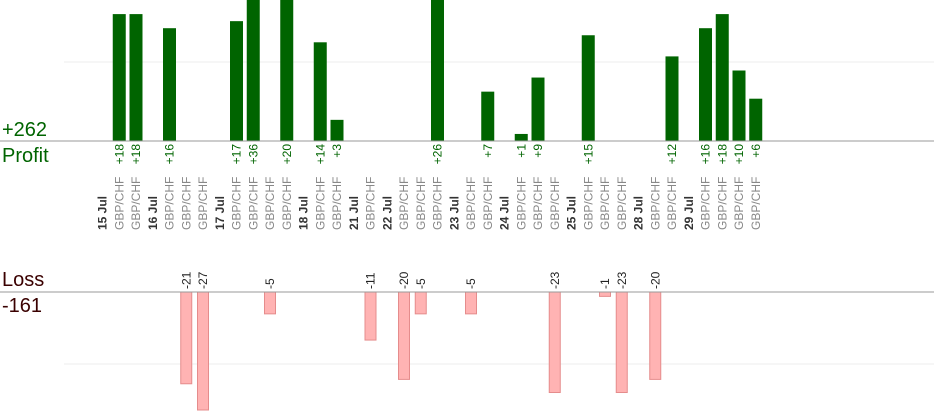 The height and width of the screenshot is (420, 934). I want to click on loss-value-label: -11, so click(371, 280).